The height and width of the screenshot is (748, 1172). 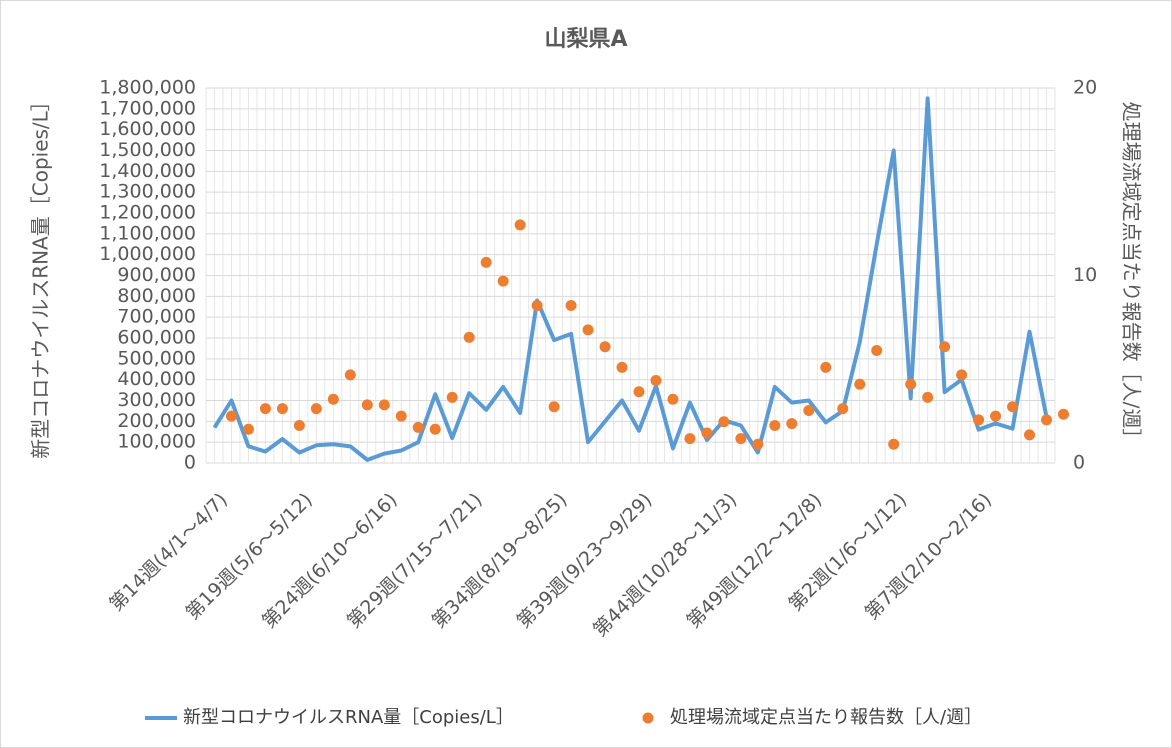 I want to click on y-tick-label: 500,000, so click(x=156, y=358).